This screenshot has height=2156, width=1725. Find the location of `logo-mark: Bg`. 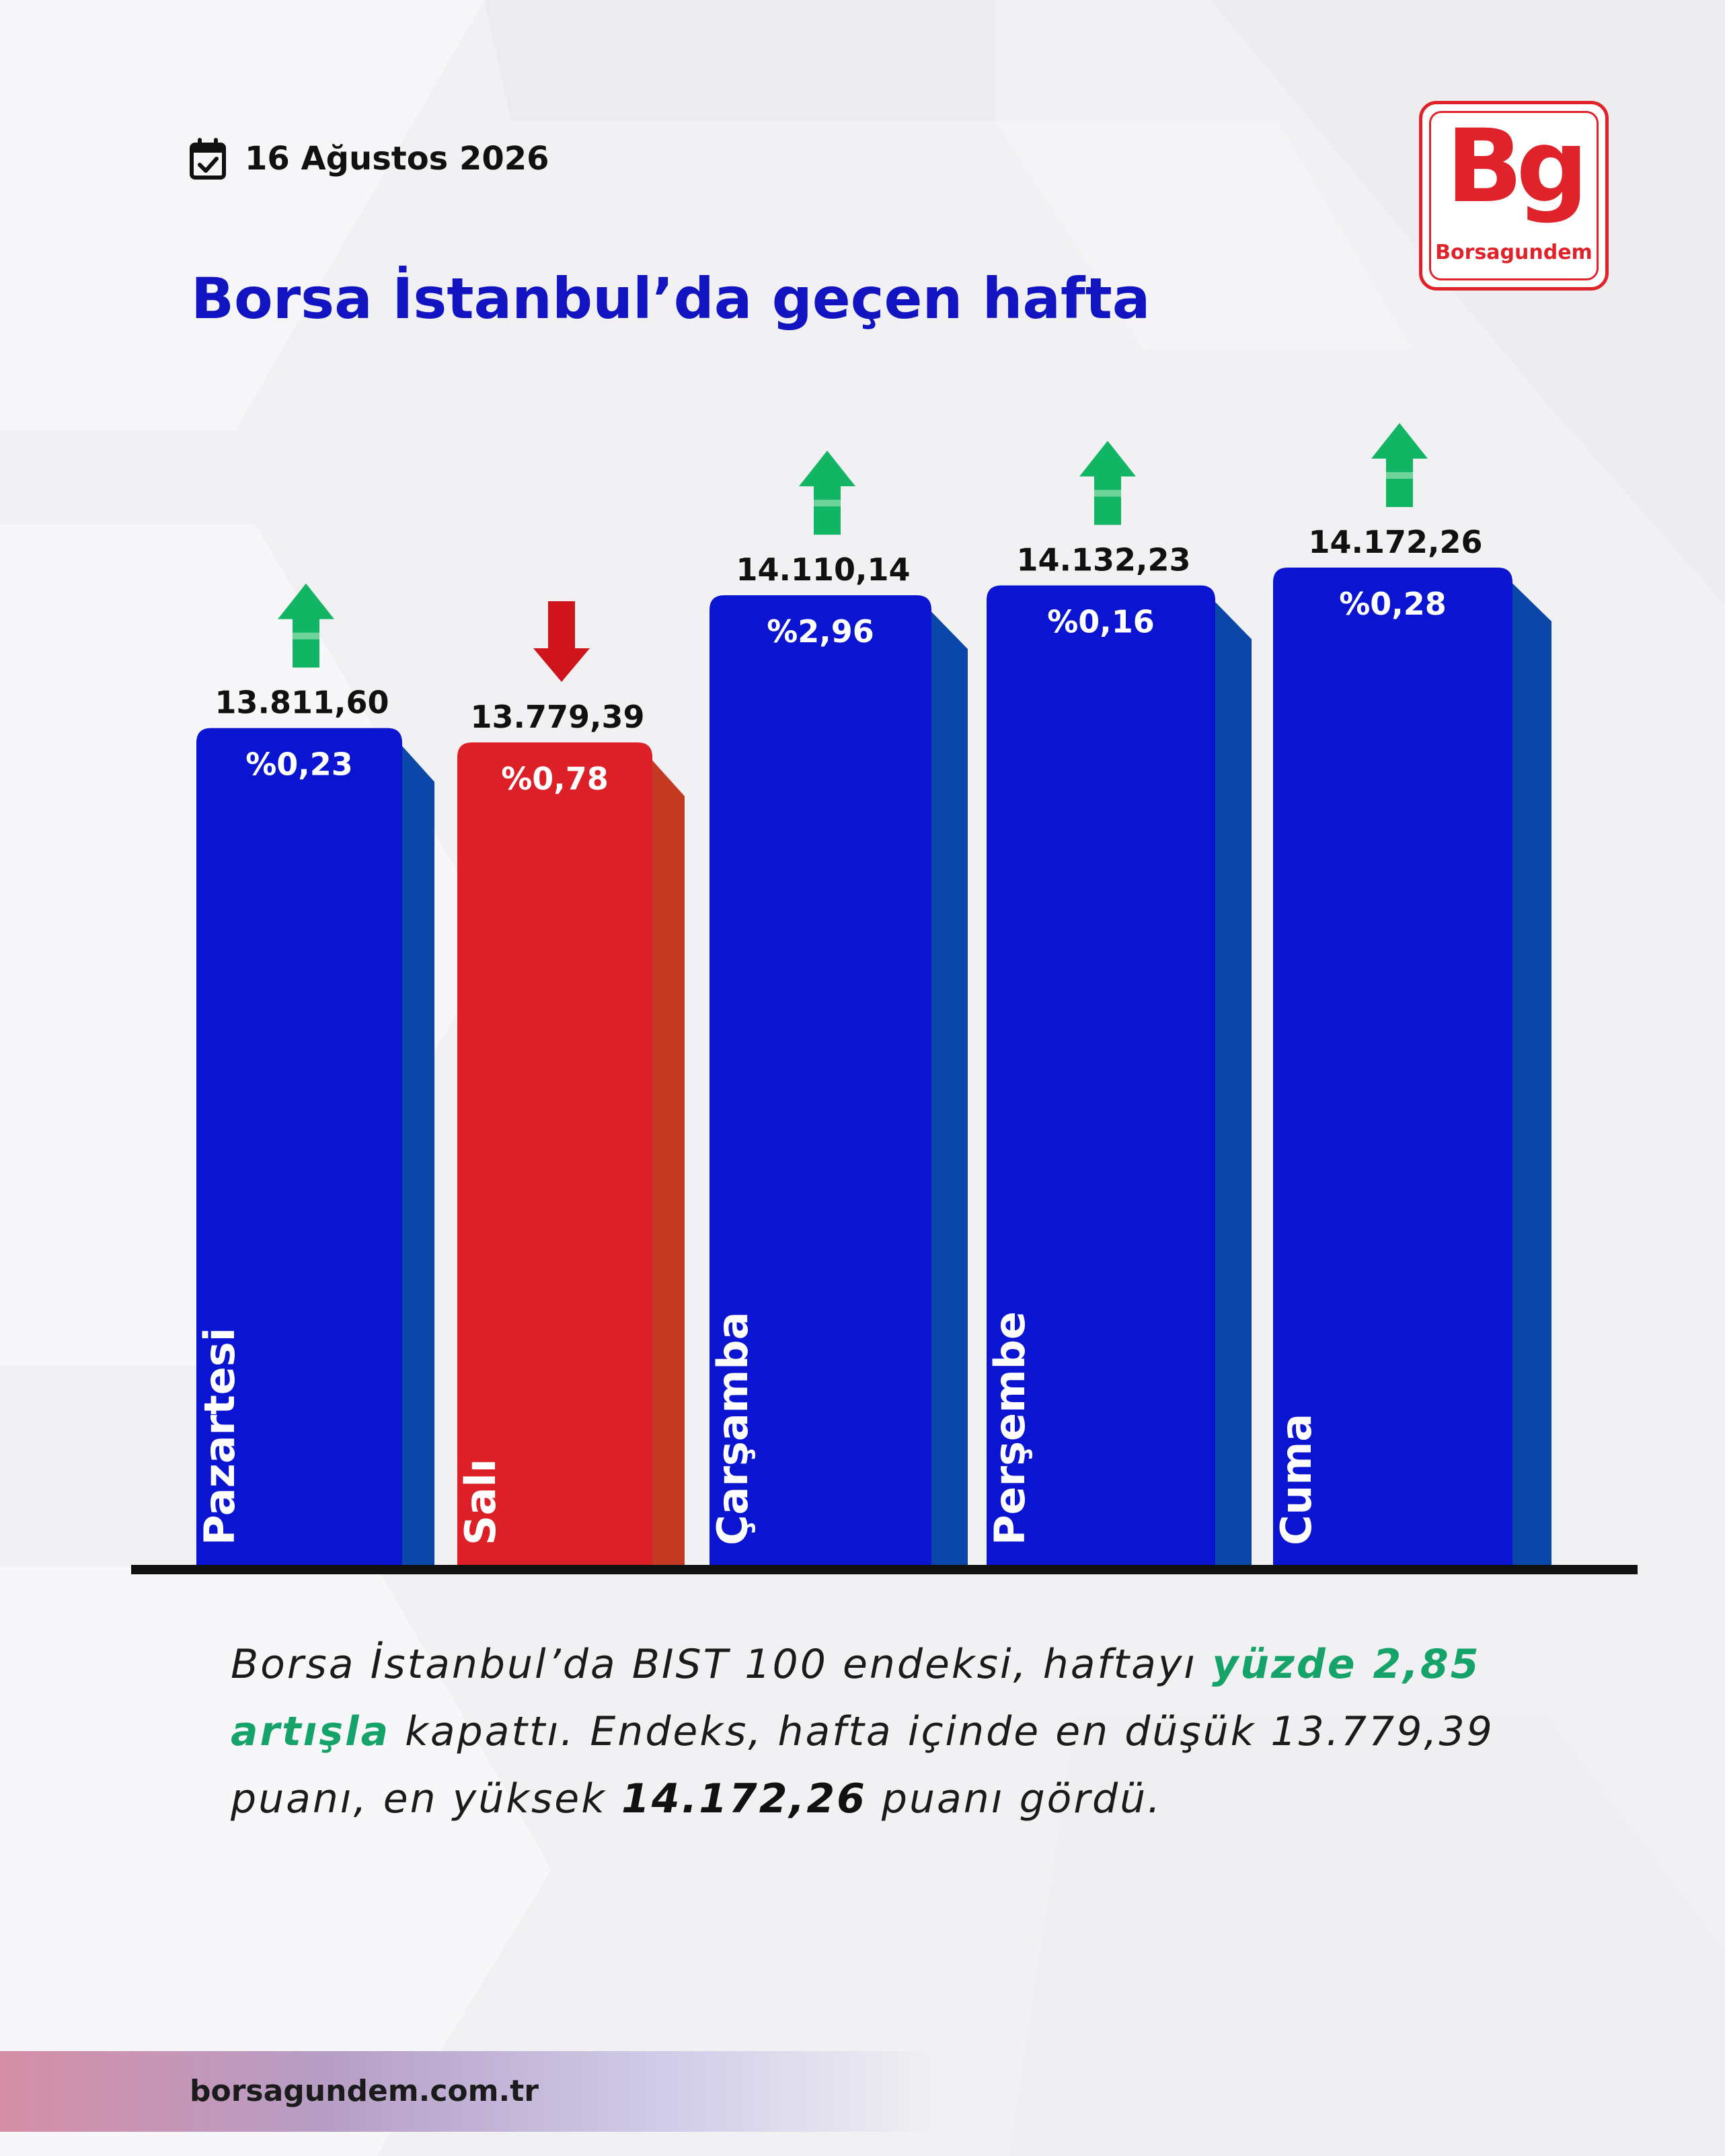

logo-mark: Bg is located at coordinates (1517, 166).